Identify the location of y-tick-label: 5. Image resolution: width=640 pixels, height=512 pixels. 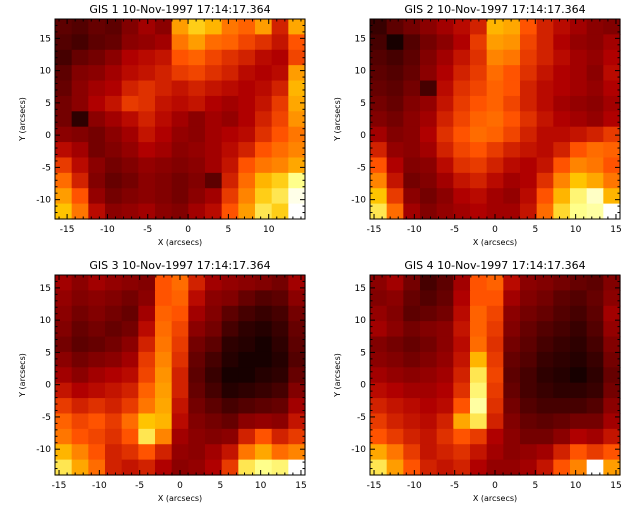
(363, 104).